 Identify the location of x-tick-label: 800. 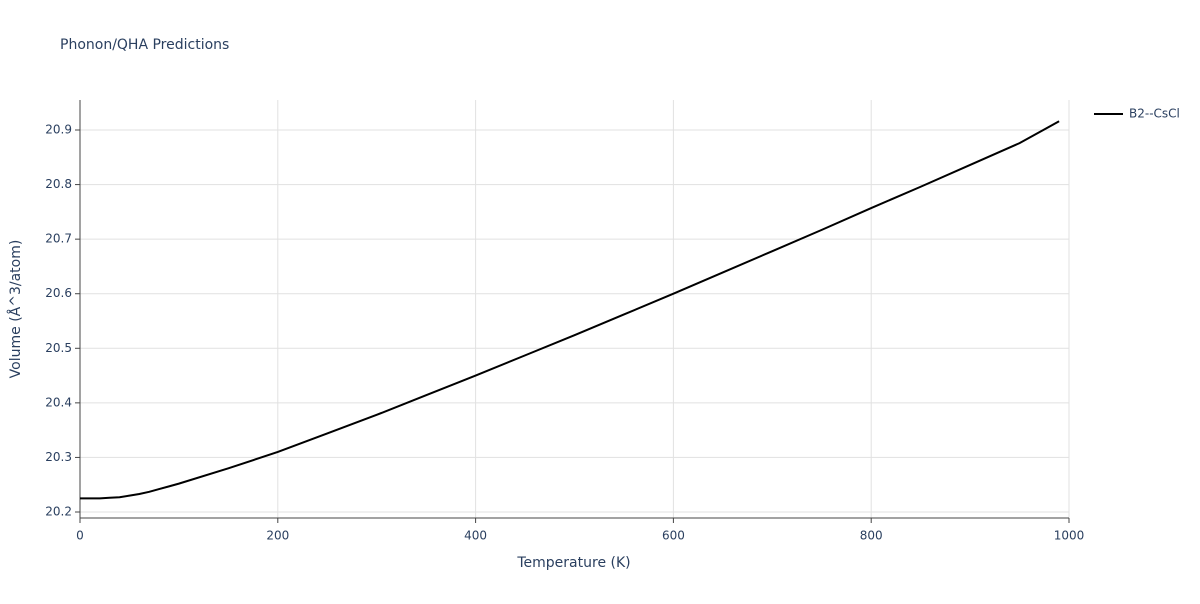
(871, 536).